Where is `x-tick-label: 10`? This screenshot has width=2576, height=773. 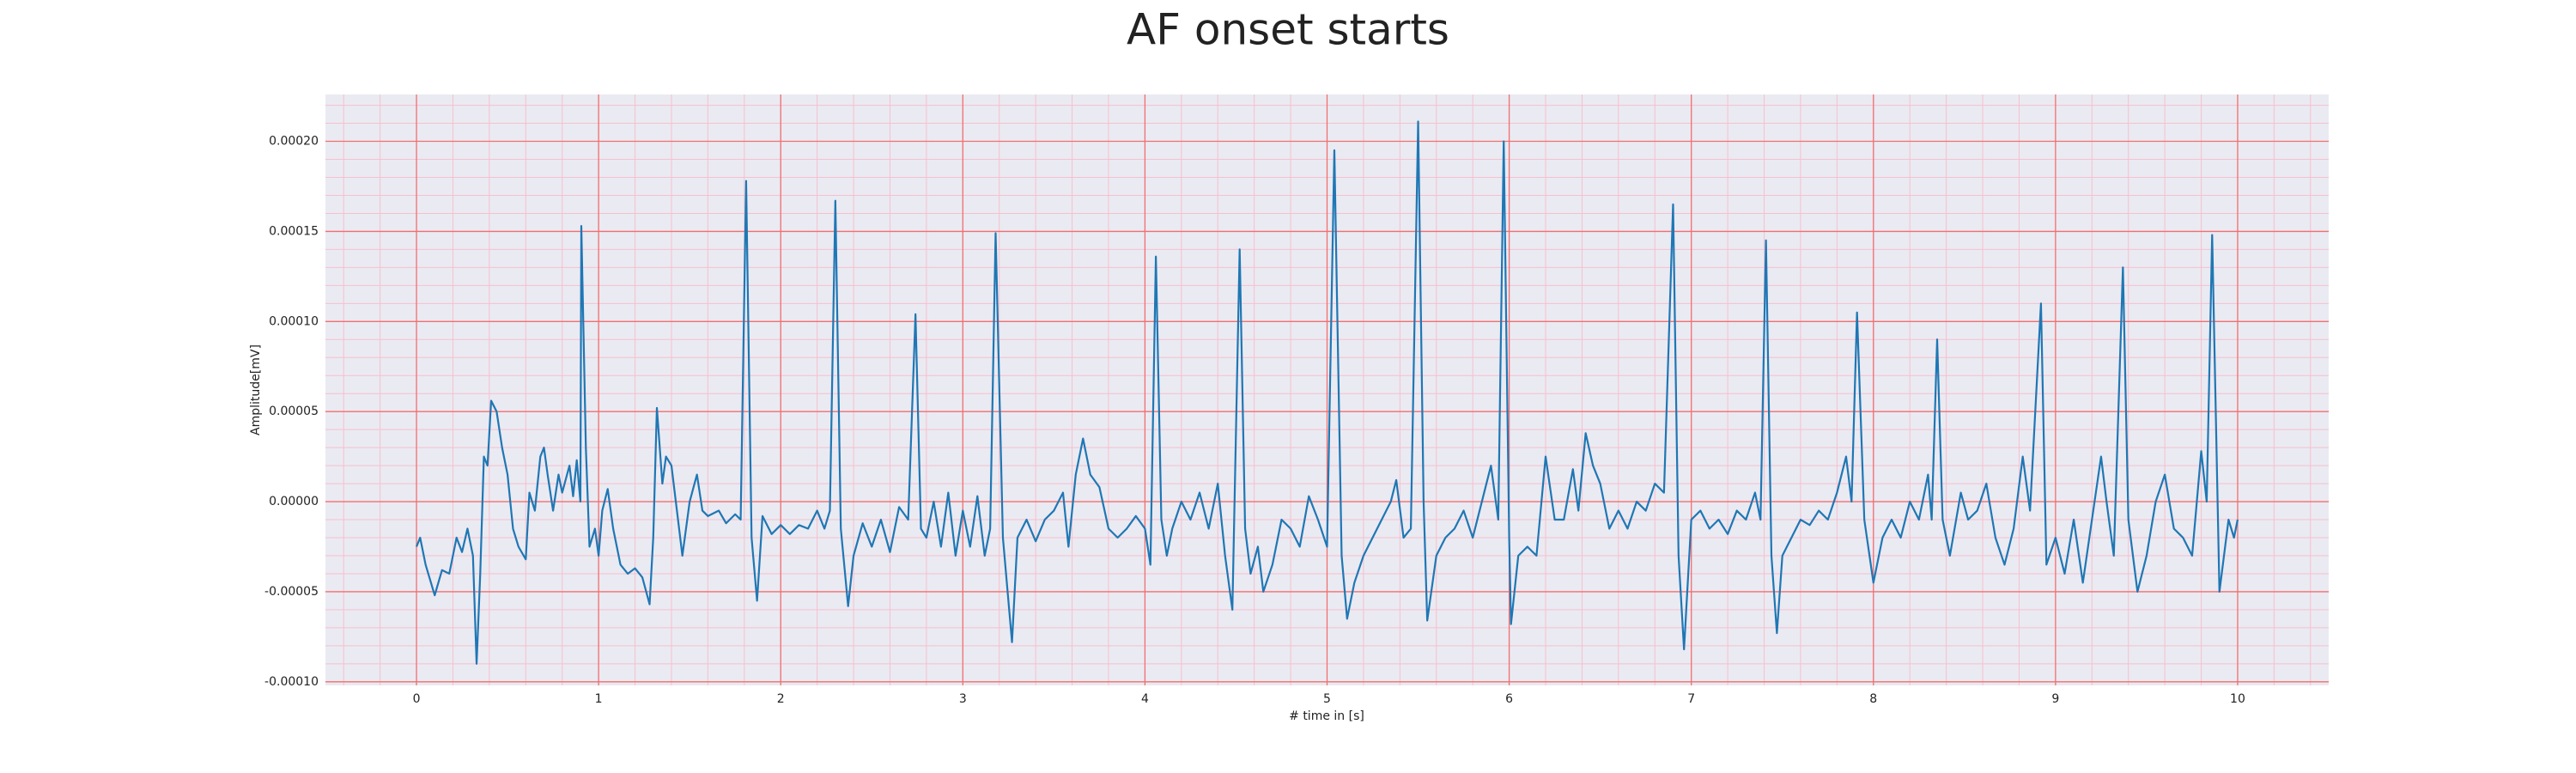 x-tick-label: 10 is located at coordinates (2237, 699).